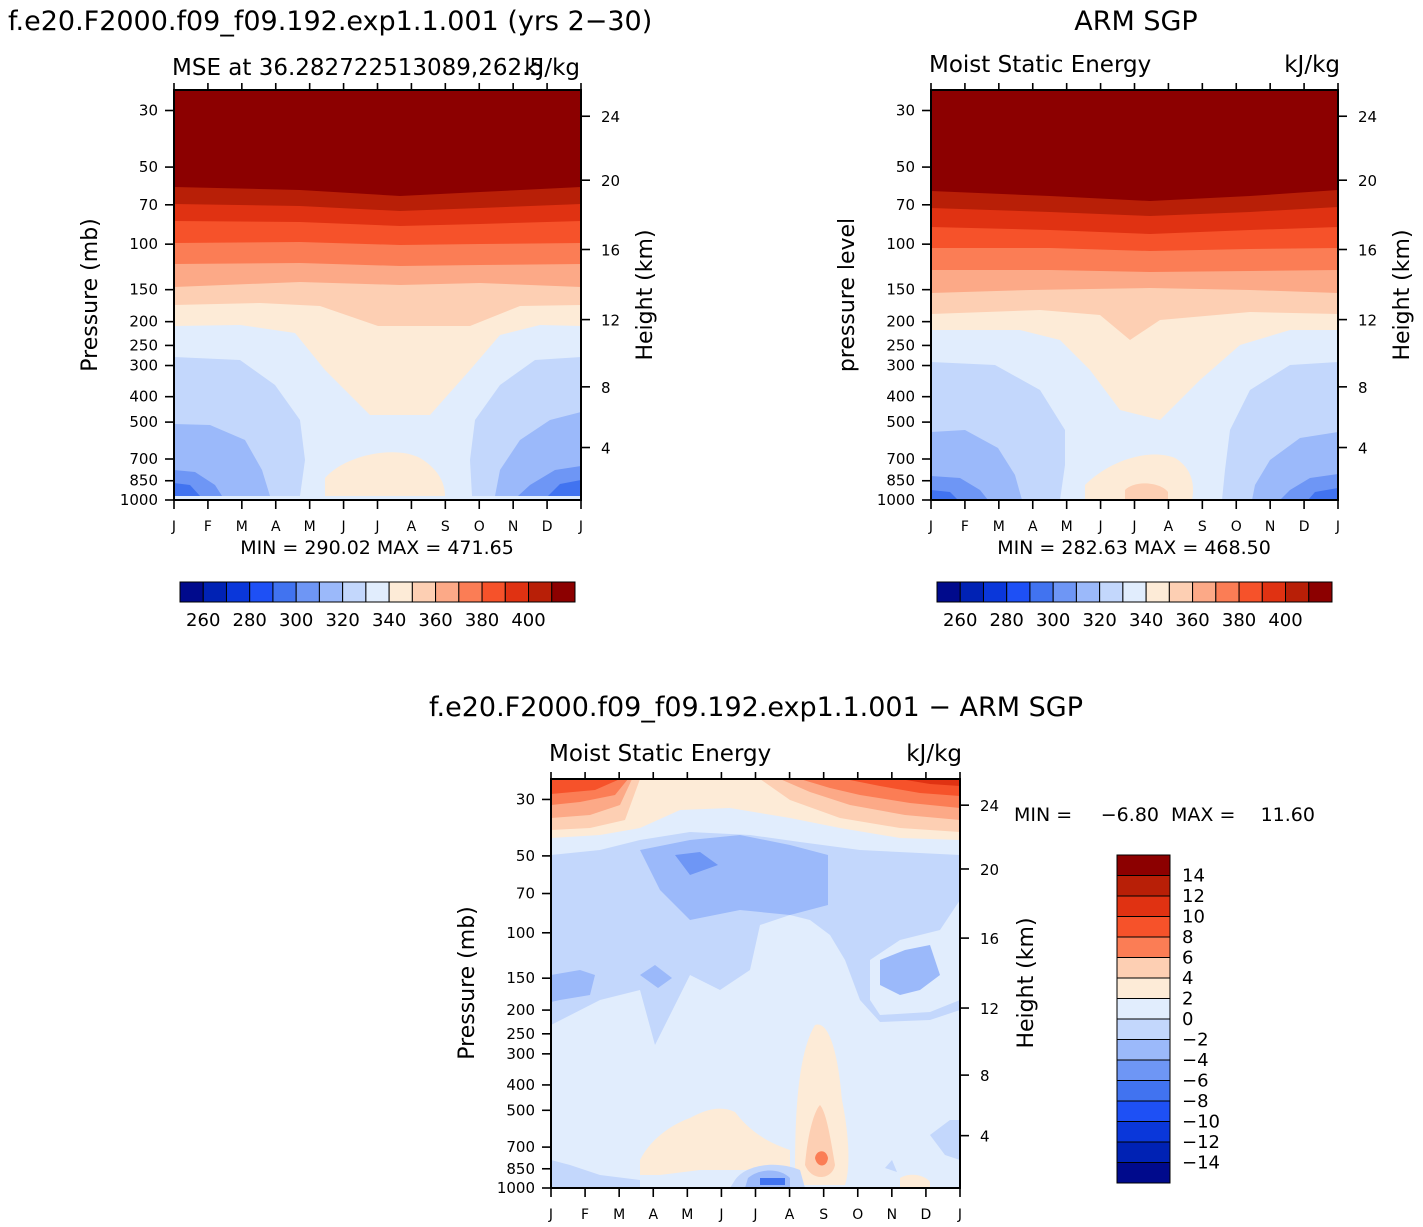 The width and height of the screenshot is (1423, 1227). What do you see at coordinates (1312, 65) in the screenshot?
I see `panel-obs-units: kJ/kg` at bounding box center [1312, 65].